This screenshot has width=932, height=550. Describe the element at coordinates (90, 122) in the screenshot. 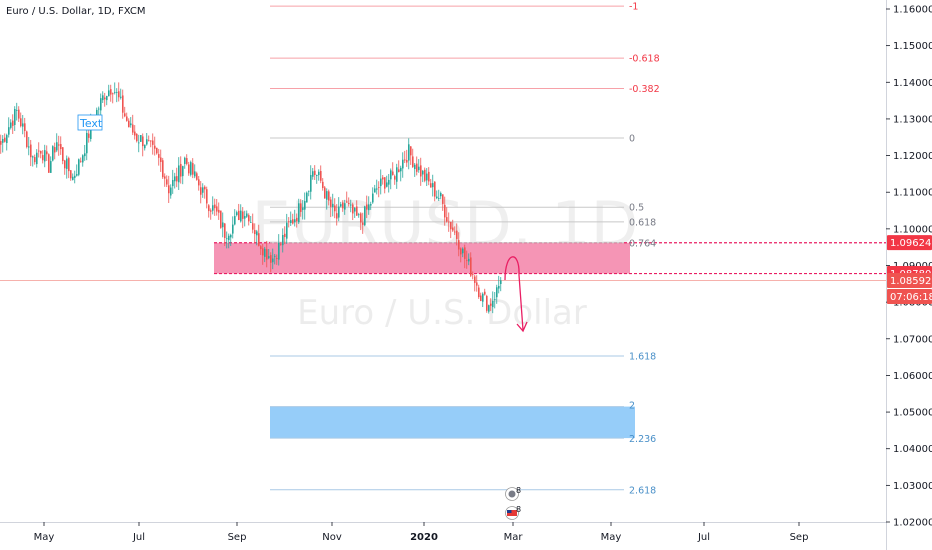

I see `text-label-drawing: Text` at that location.